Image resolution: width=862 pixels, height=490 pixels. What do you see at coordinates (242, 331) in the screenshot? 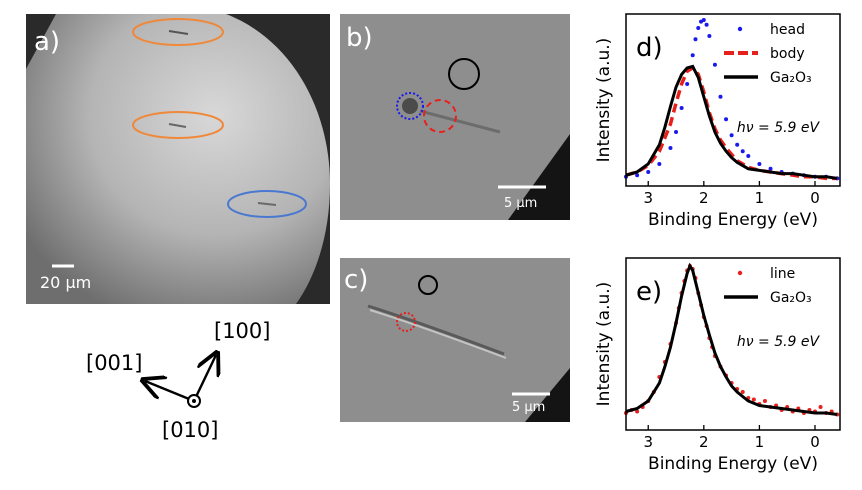
I see `axis-label-100: [100]` at bounding box center [242, 331].